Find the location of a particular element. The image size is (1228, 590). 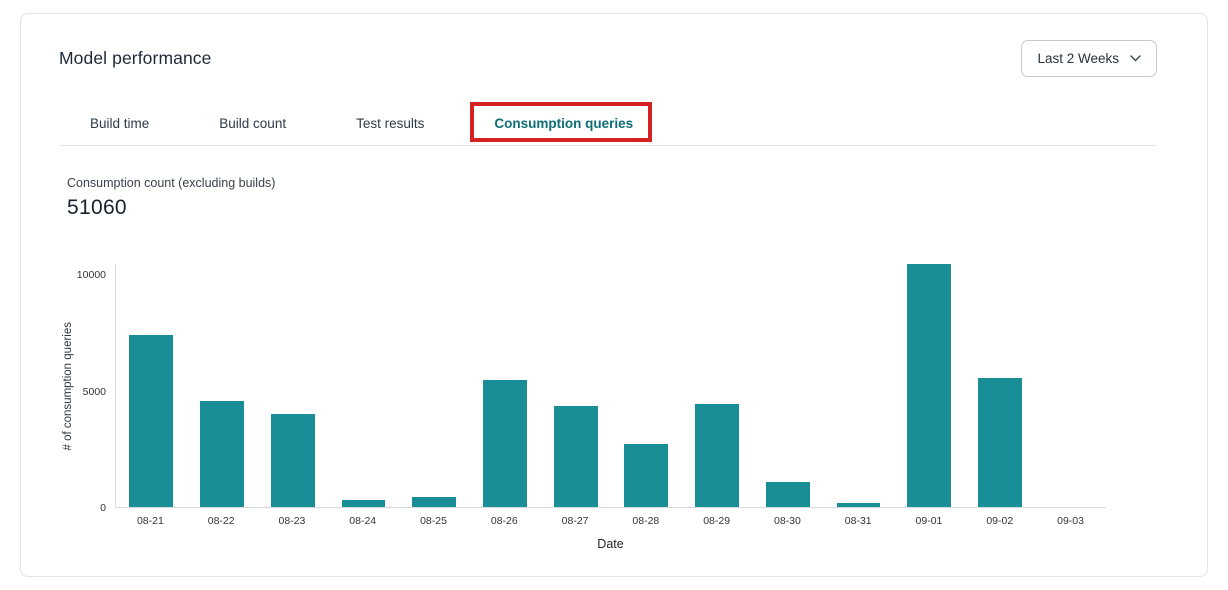

x-tick-09-03: 09-03 is located at coordinates (1070, 521).